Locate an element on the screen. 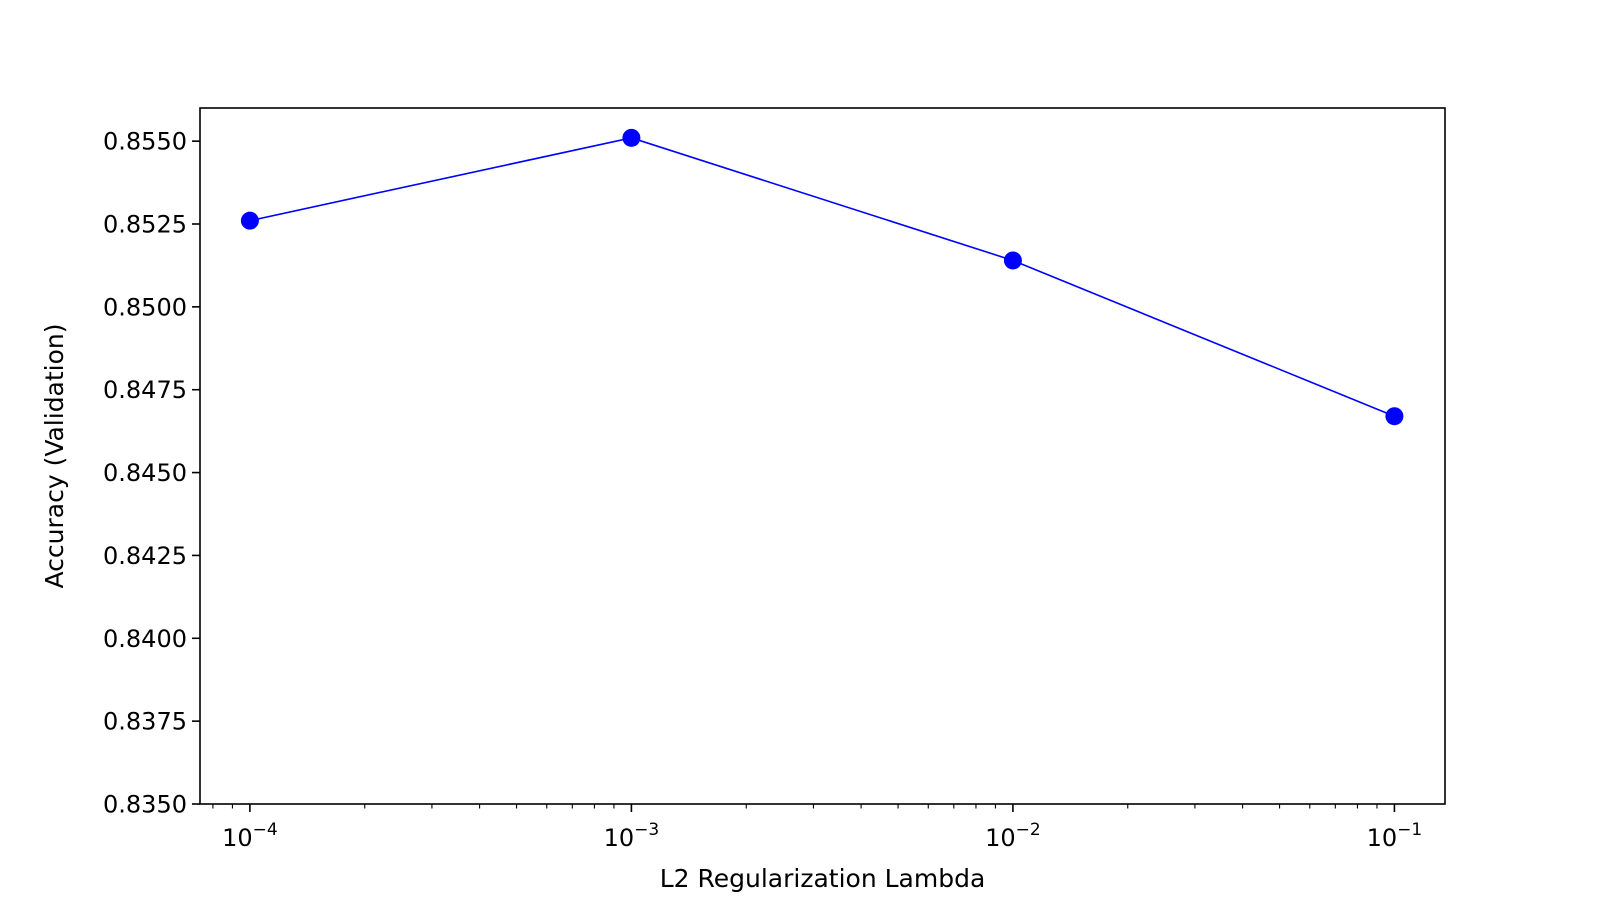 This screenshot has width=1600, height=900. y-tick-label: 0.8375 is located at coordinates (145, 722).